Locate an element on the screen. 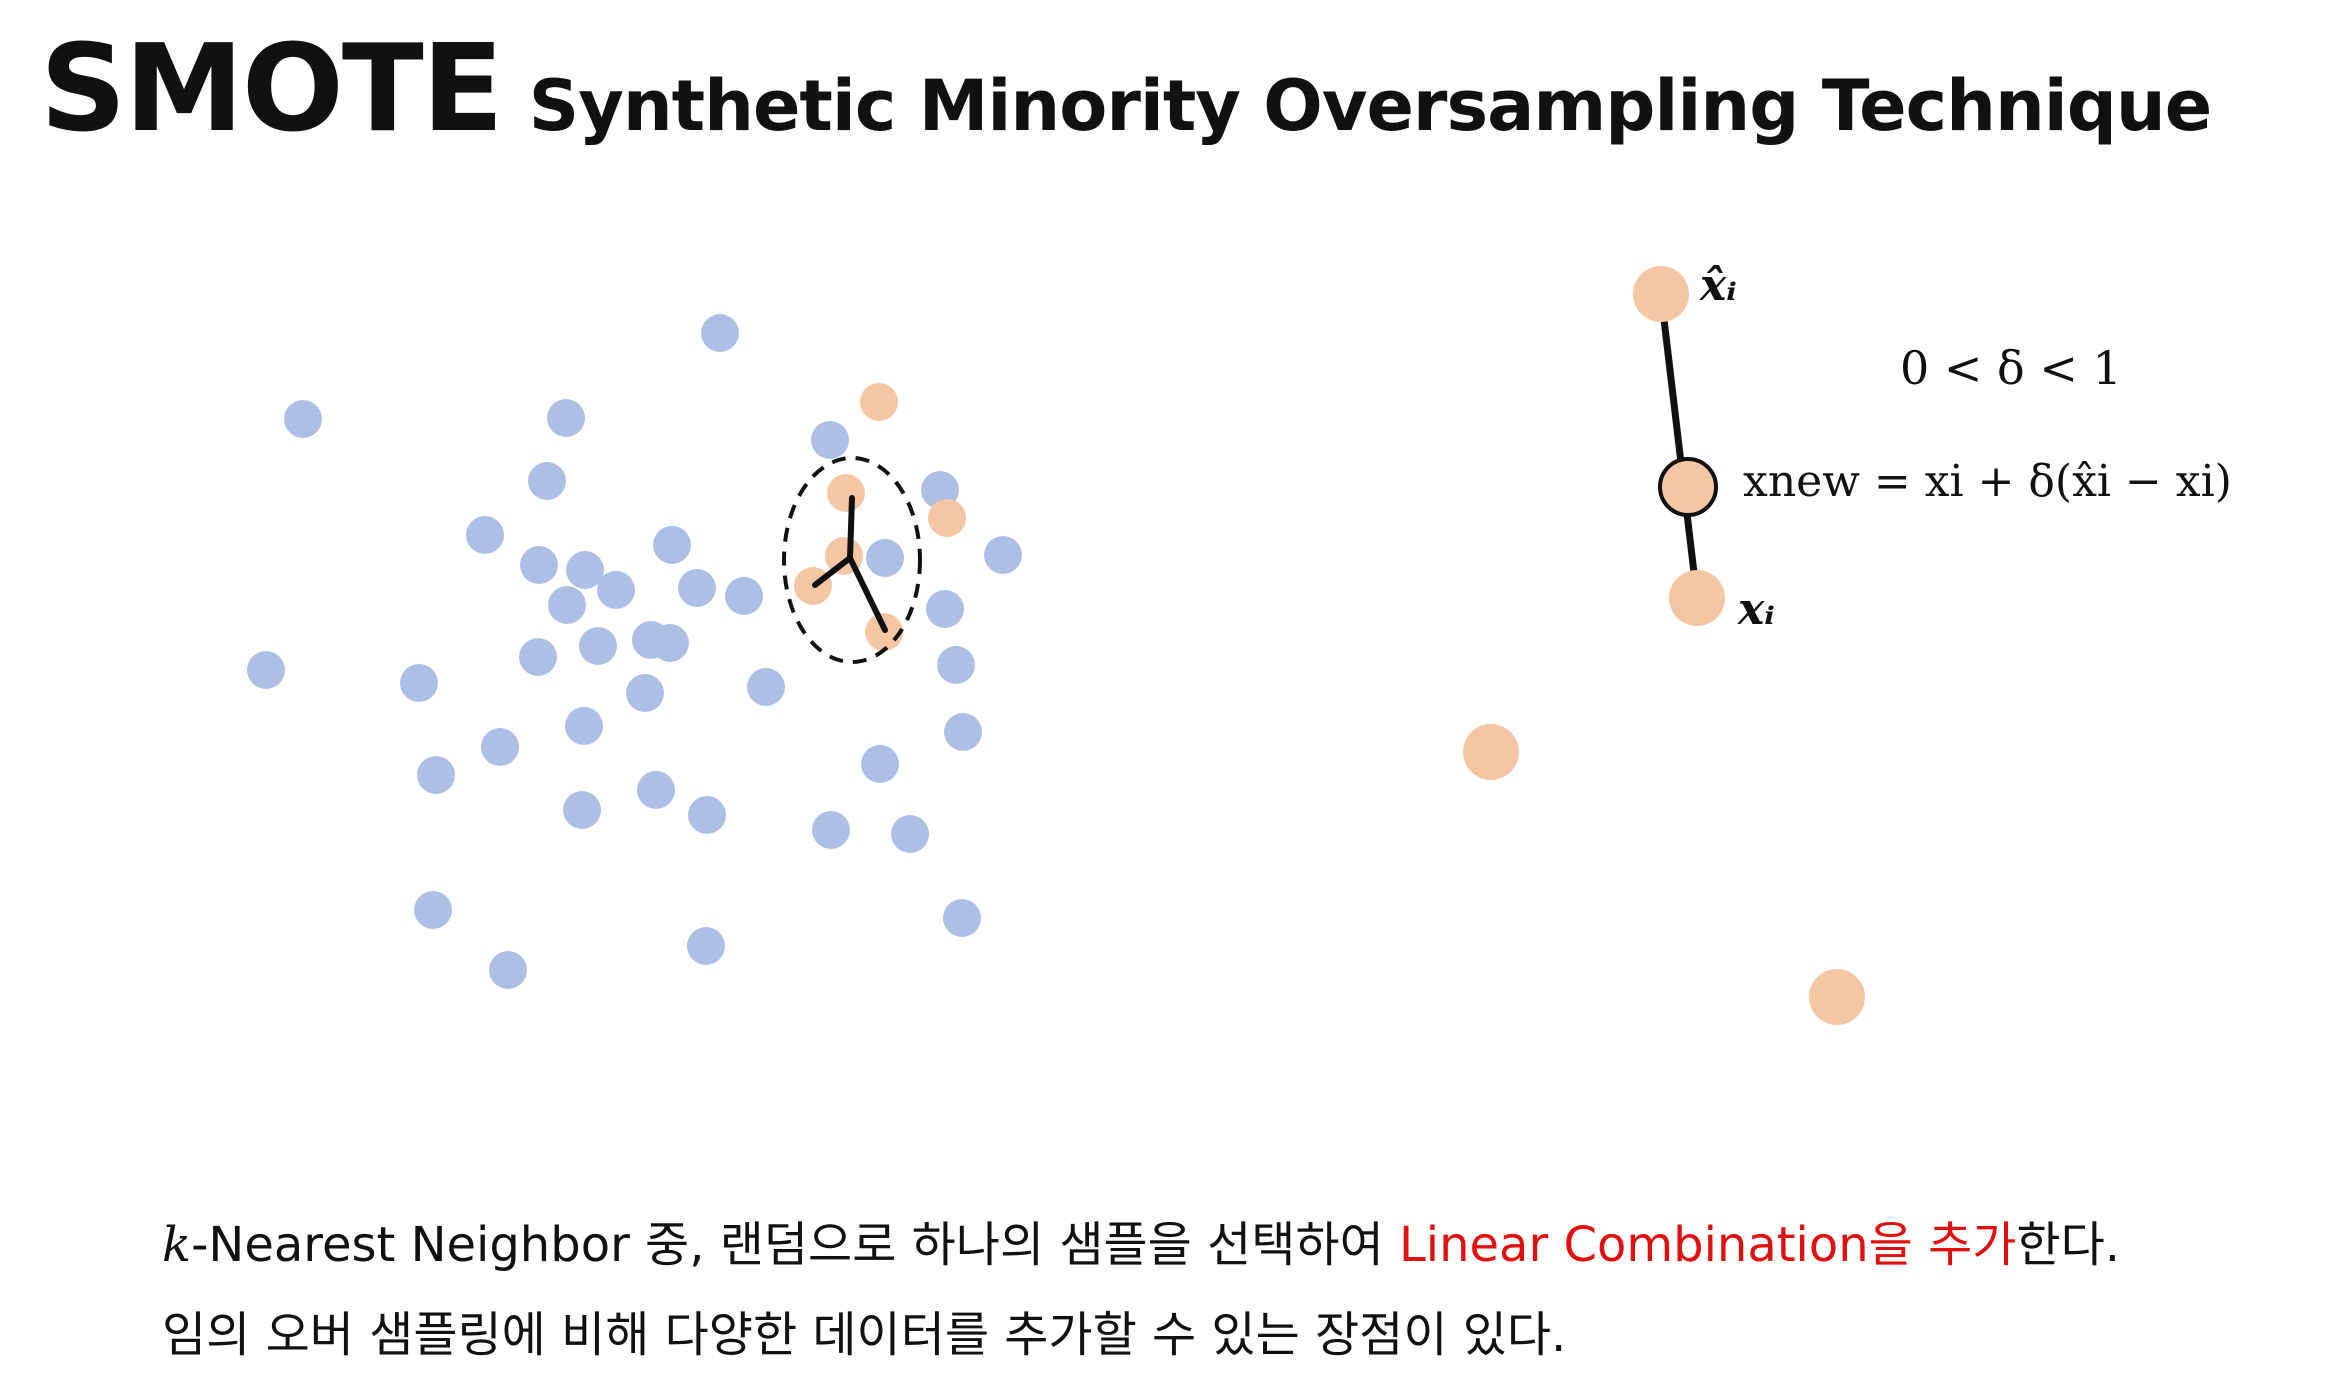 This screenshot has width=2345, height=1385. label-x-i-text: xᵢ is located at coordinates (1756, 609).